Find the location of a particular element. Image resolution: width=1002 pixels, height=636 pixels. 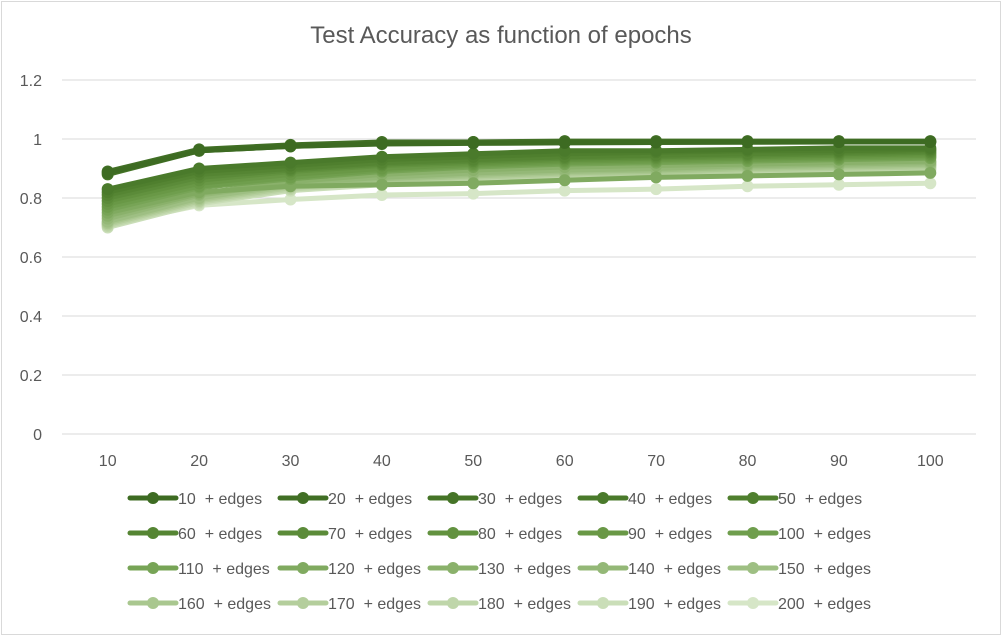

legend-label: 90 + edges is located at coordinates (670, 534).